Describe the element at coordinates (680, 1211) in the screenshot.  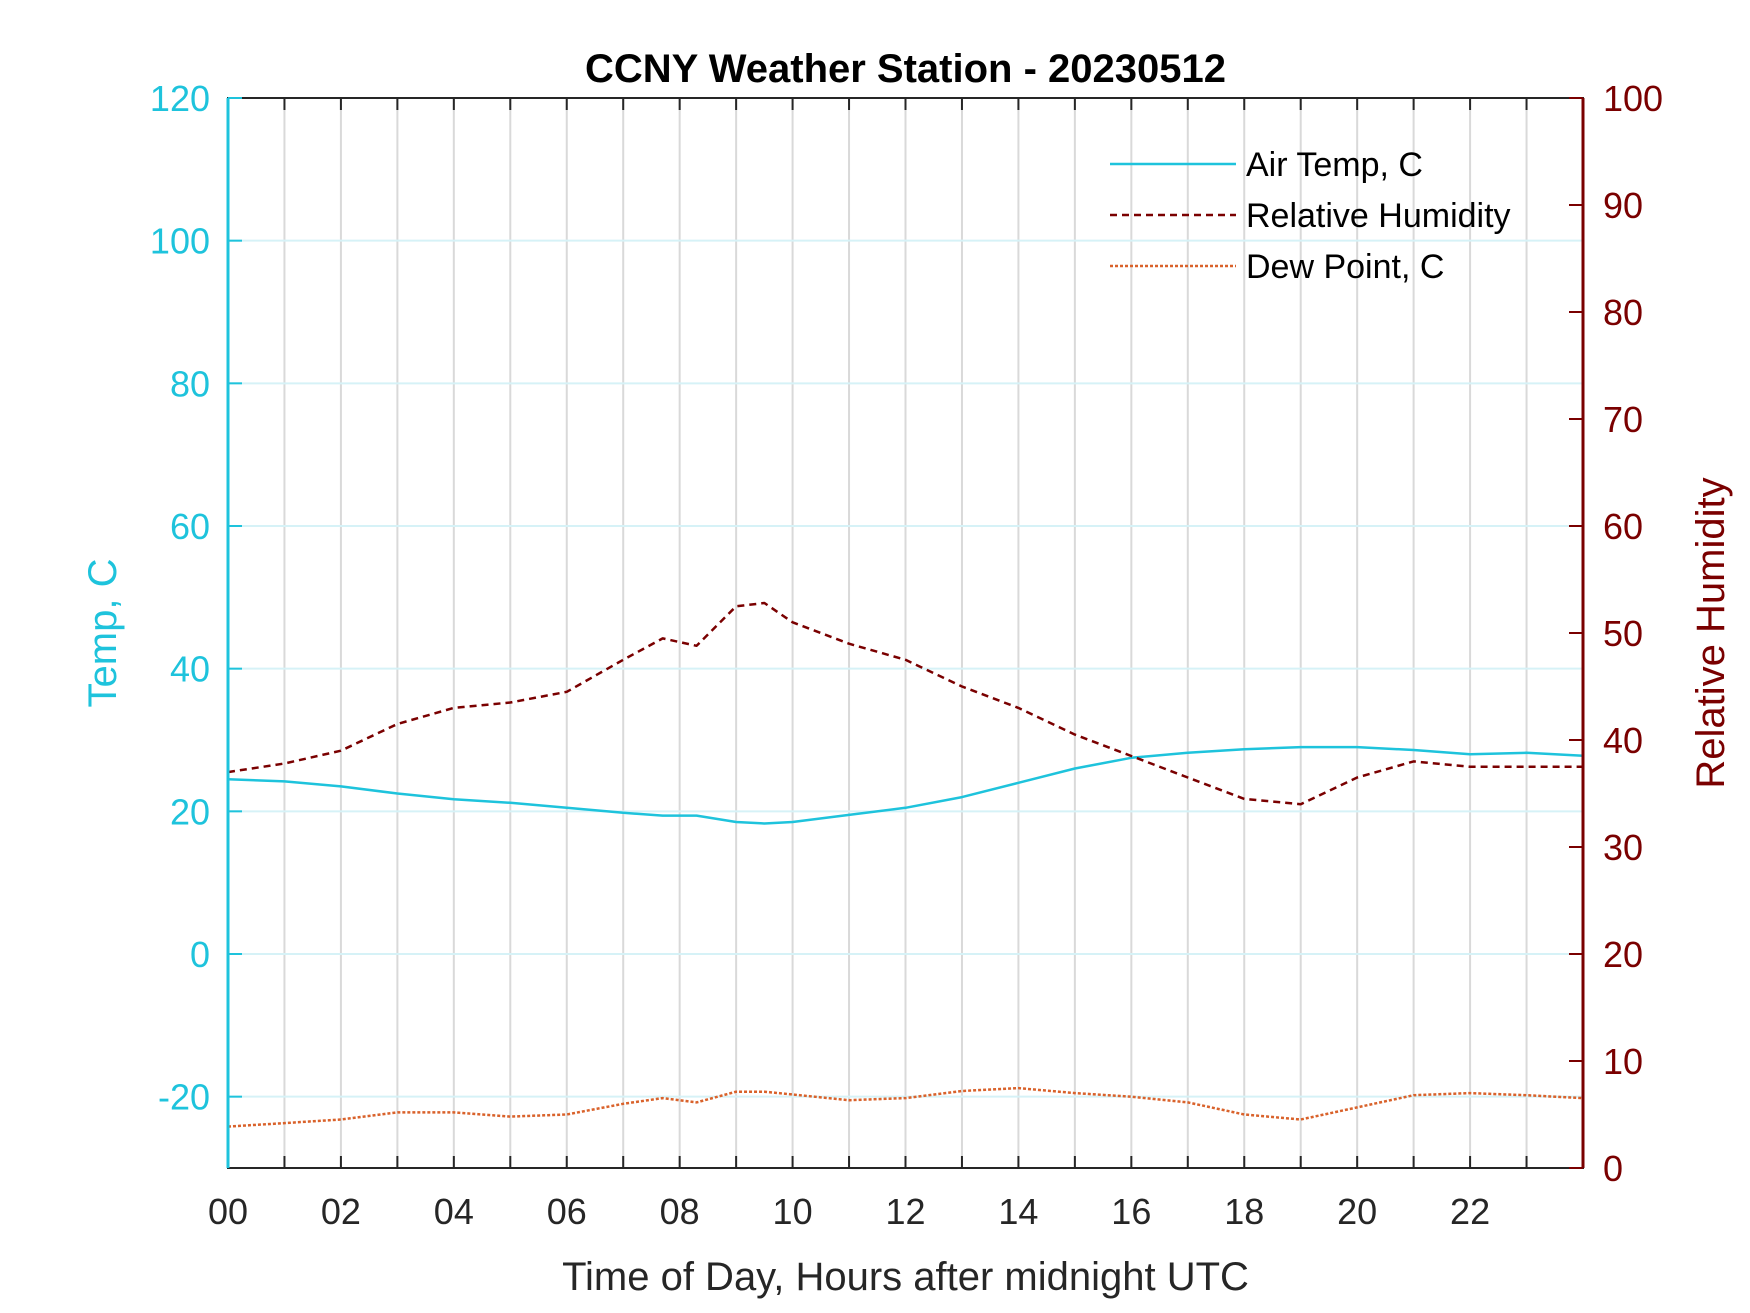
I see `x-tick-label: 08` at that location.